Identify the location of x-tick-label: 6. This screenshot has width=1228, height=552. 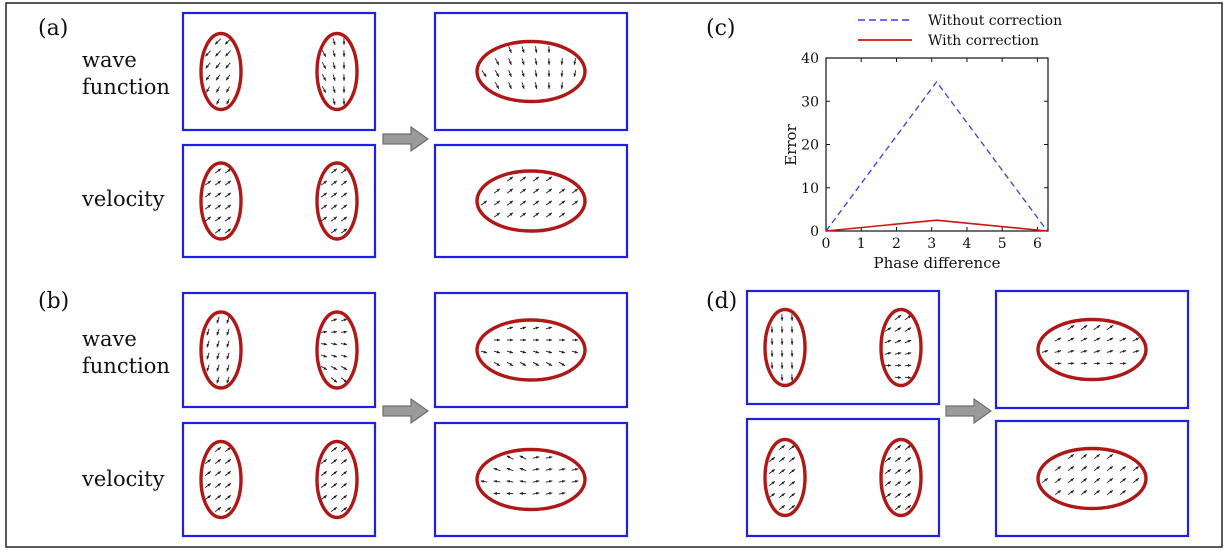
(1037, 244).